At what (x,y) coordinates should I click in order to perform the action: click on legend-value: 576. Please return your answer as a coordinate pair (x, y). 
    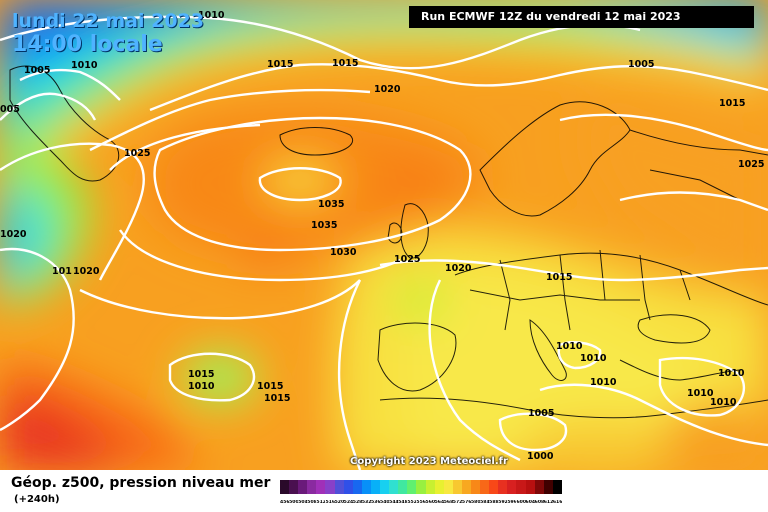
    Looking at the image, I should click on (466, 502).